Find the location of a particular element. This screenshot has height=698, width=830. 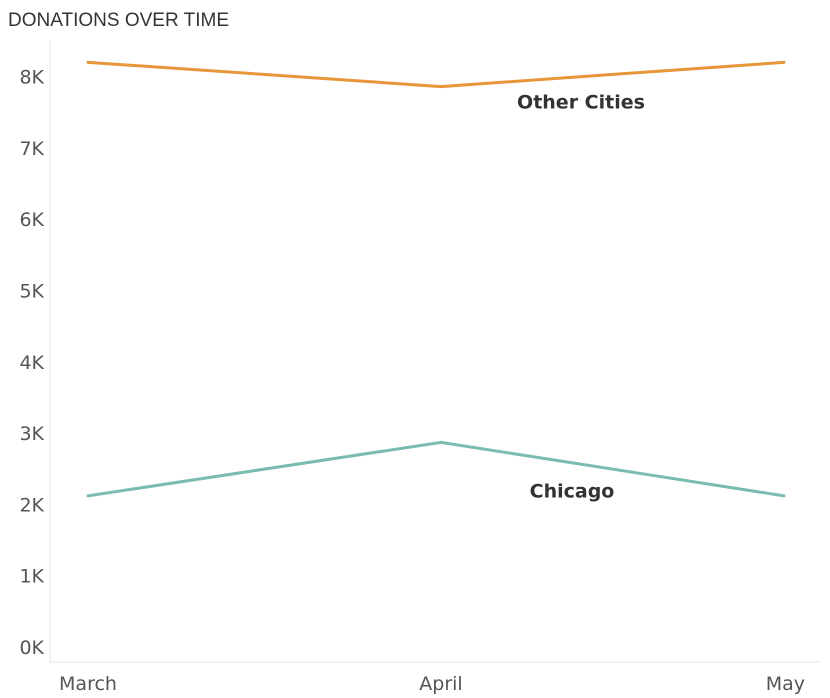

series-line-other-cities is located at coordinates (436, 74).